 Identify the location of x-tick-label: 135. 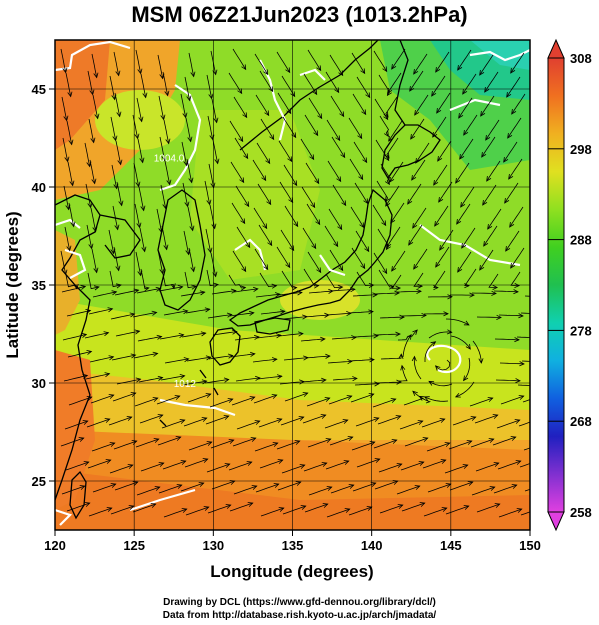
(293, 545).